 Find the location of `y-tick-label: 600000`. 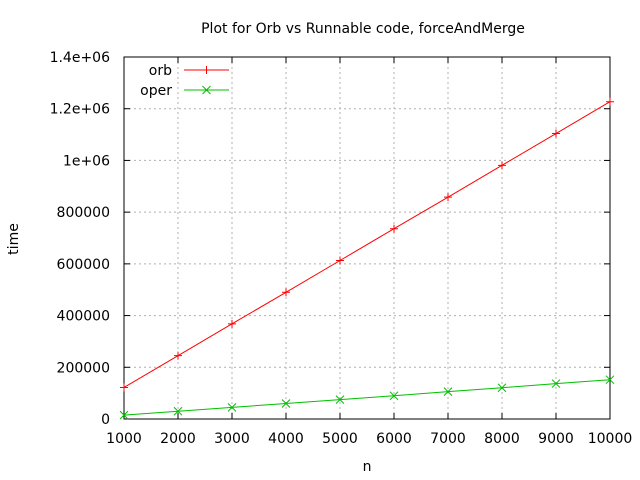

y-tick-label: 600000 is located at coordinates (83, 265).